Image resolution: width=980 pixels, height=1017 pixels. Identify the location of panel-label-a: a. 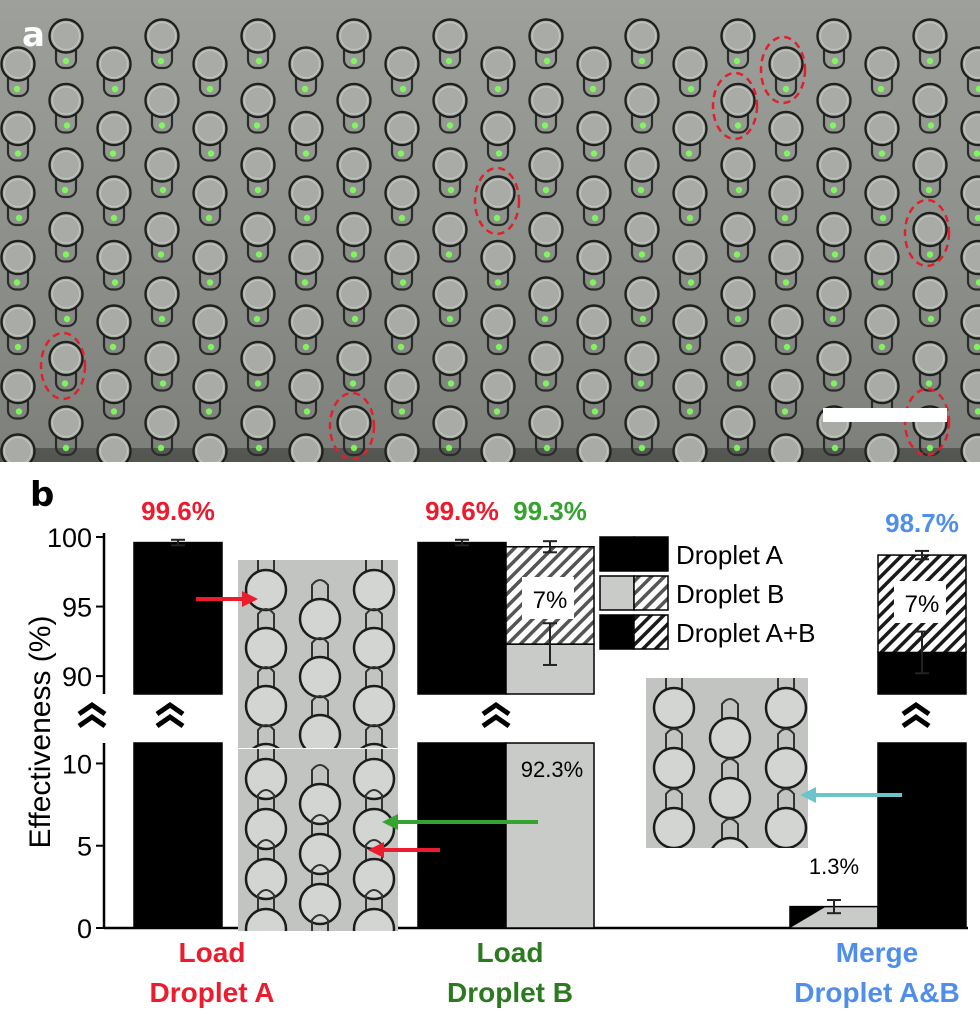
(33, 35).